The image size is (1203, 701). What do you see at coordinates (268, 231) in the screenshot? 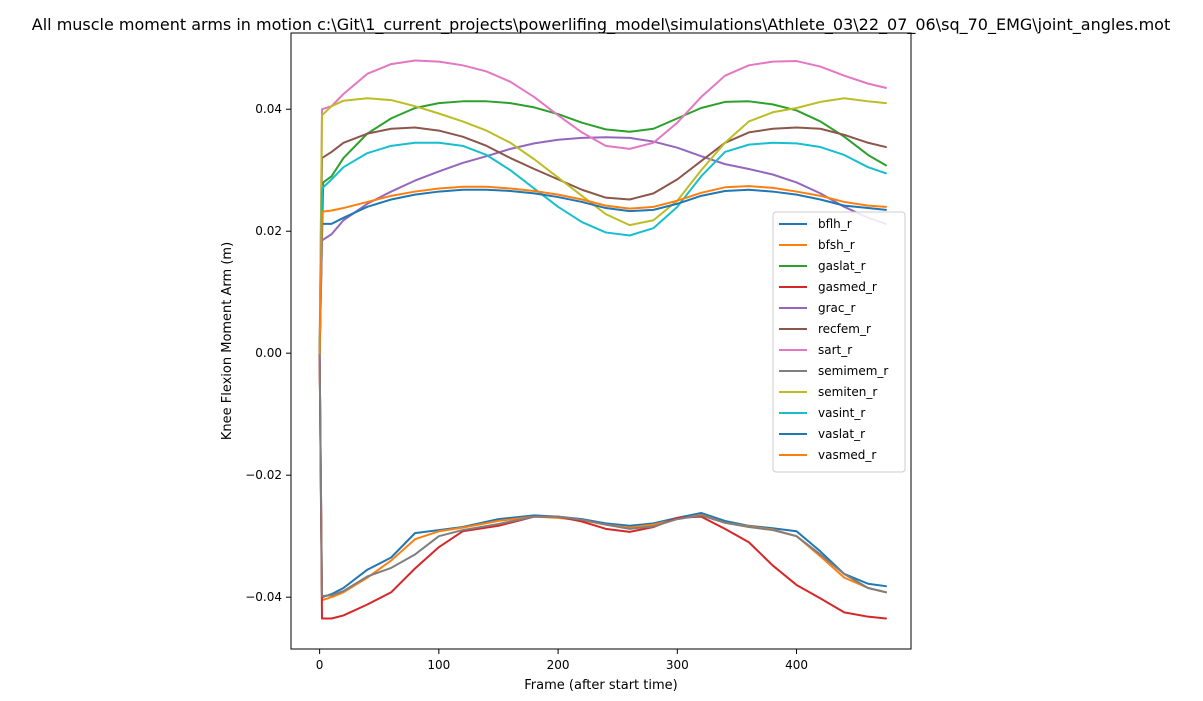
I see `y-tick-label: 0.02` at bounding box center [268, 231].